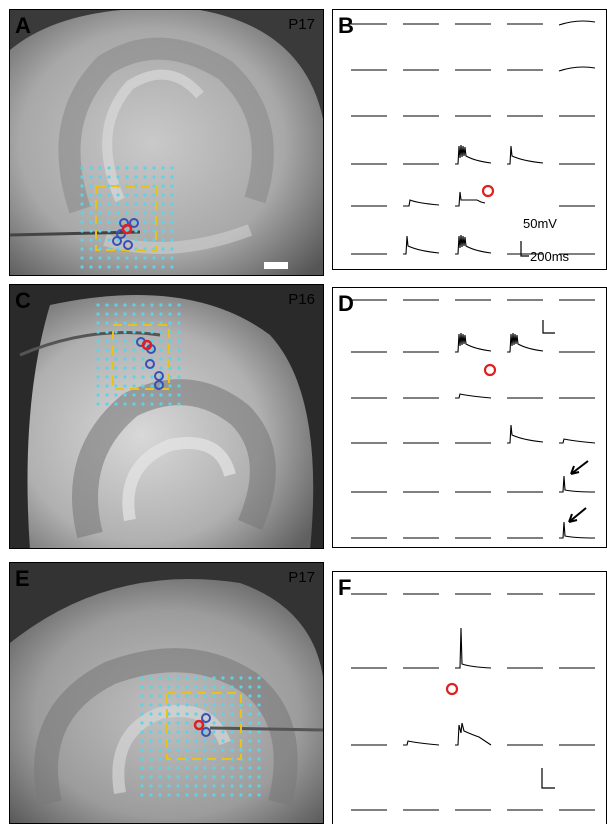  What do you see at coordinates (345, 587) in the screenshot?
I see `panel-letter: F` at bounding box center [345, 587].